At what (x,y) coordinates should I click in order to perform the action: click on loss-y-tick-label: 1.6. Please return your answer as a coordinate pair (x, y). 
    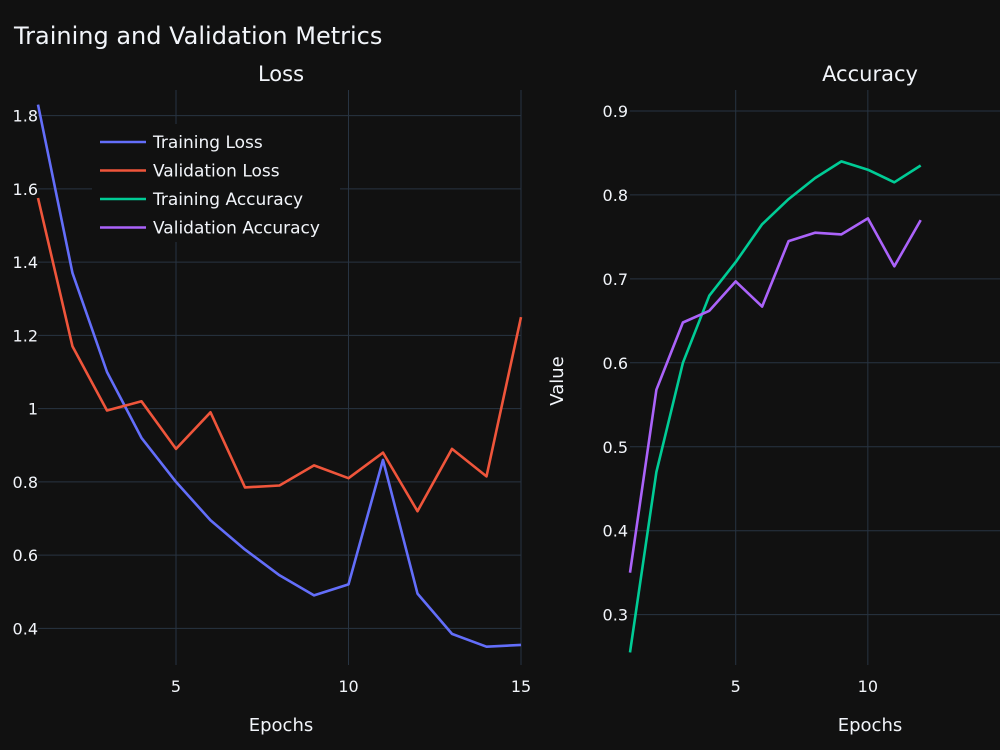
    Looking at the image, I should click on (25, 189).